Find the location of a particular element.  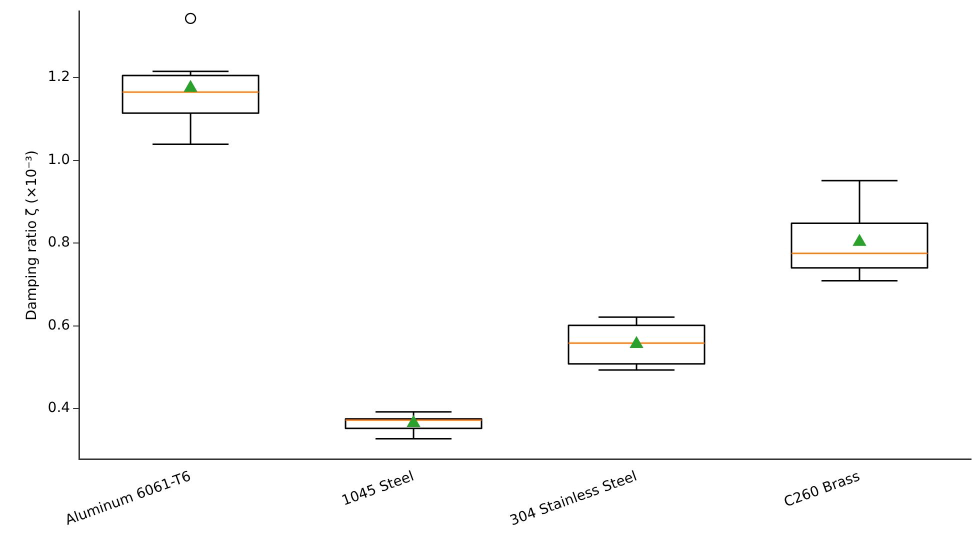

y-tick-label: 1.0 is located at coordinates (59, 160).